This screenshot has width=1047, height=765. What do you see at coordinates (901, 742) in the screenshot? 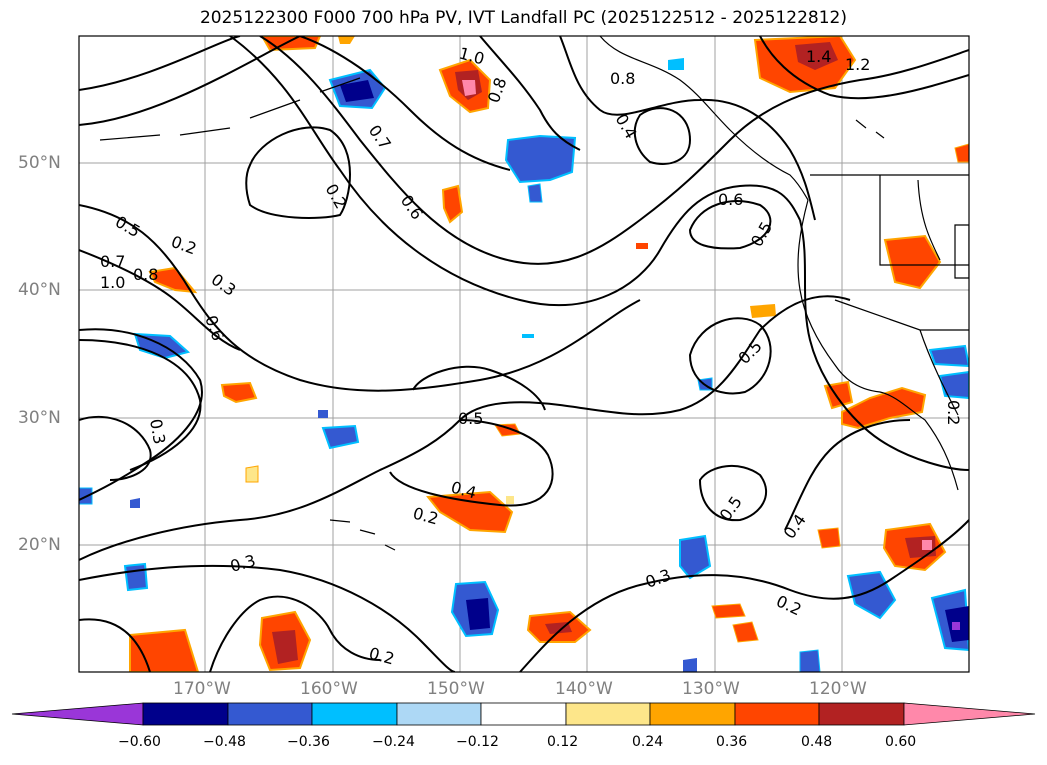
I see `colorbar-tick: 0.60` at bounding box center [901, 742].